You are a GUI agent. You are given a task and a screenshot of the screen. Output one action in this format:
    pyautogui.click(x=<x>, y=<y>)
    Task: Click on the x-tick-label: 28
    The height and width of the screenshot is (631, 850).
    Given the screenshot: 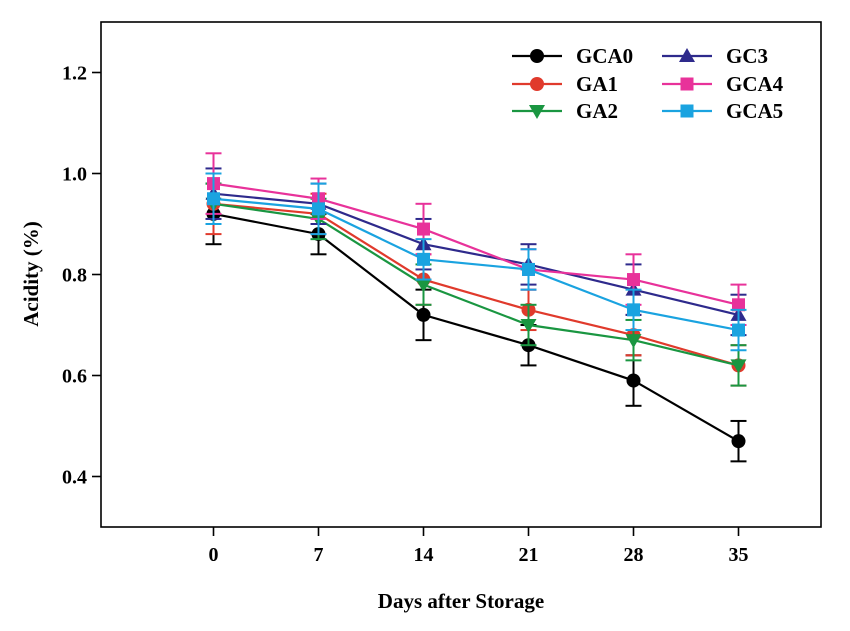 What is the action you would take?
    pyautogui.click(x=634, y=555)
    